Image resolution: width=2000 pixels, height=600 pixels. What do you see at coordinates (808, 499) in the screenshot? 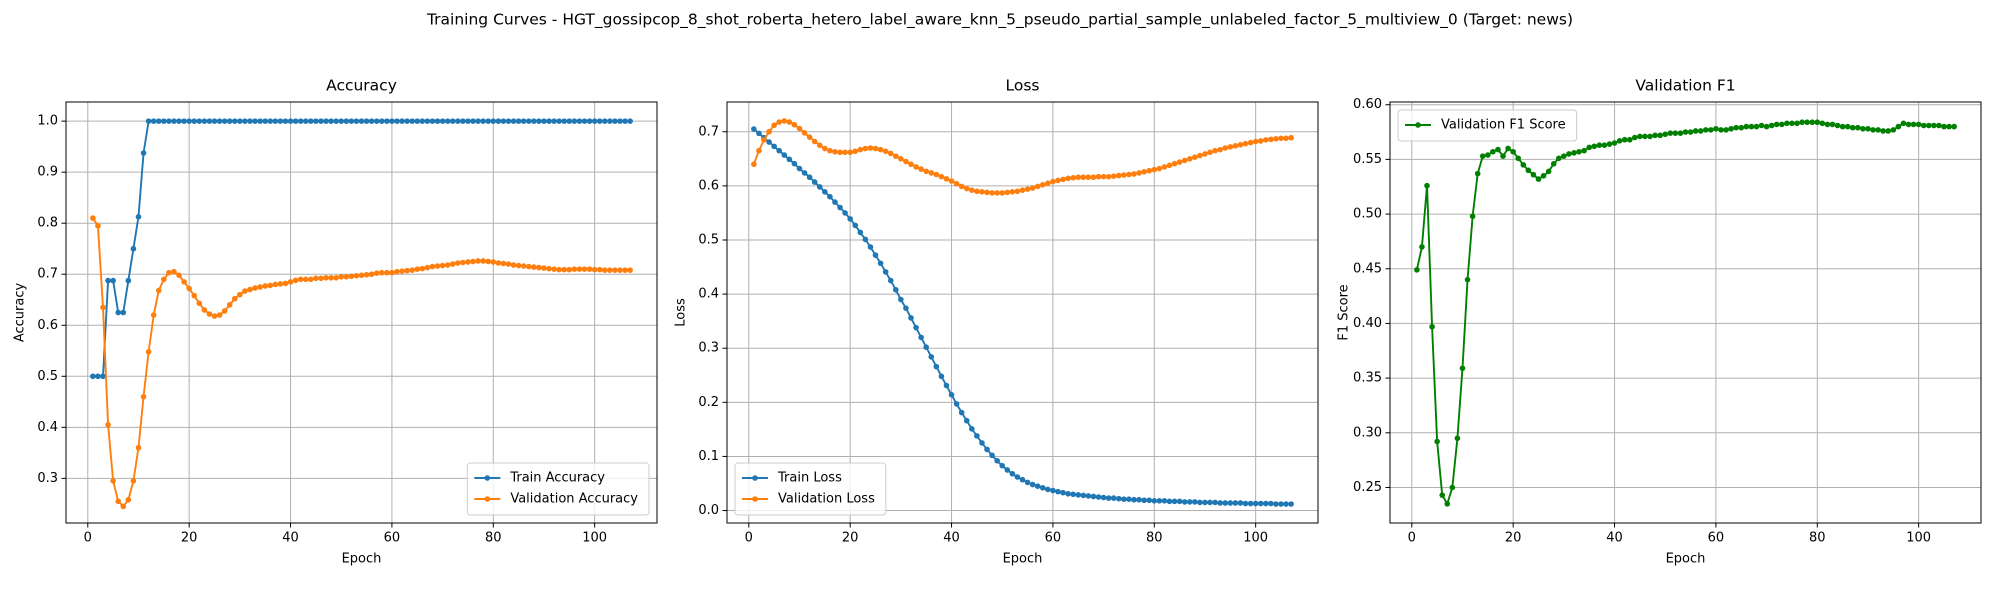
I see `legend-item: Validation Loss` at bounding box center [808, 499].